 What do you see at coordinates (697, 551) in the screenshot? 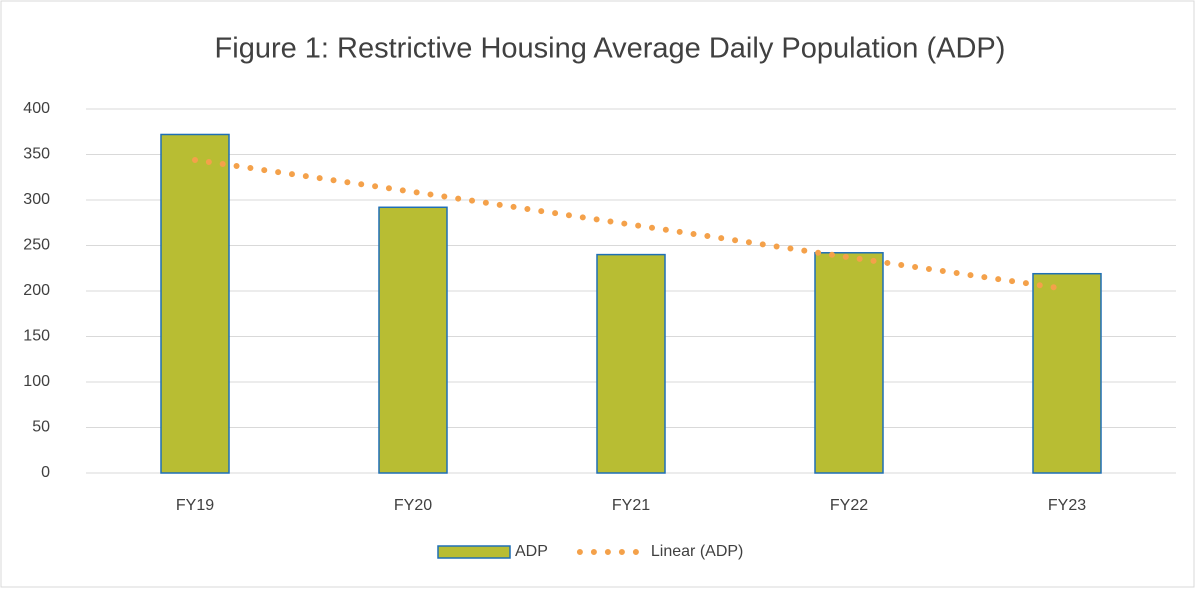
I see `legend-label: Linear (ADP)` at bounding box center [697, 551].